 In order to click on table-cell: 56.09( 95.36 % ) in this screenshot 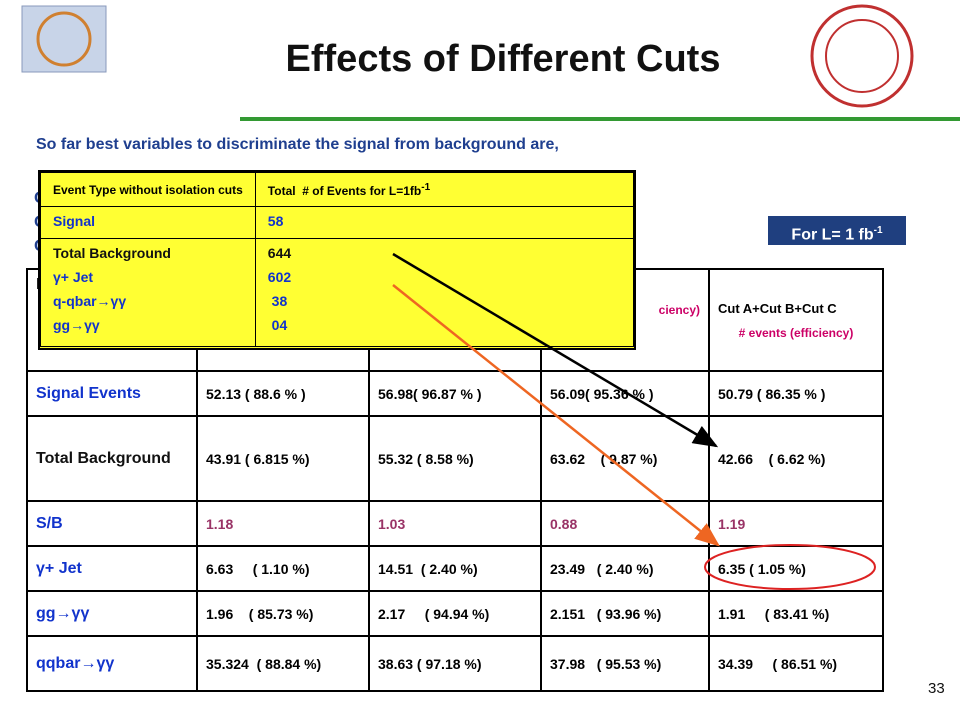, I will do `click(625, 393)`.